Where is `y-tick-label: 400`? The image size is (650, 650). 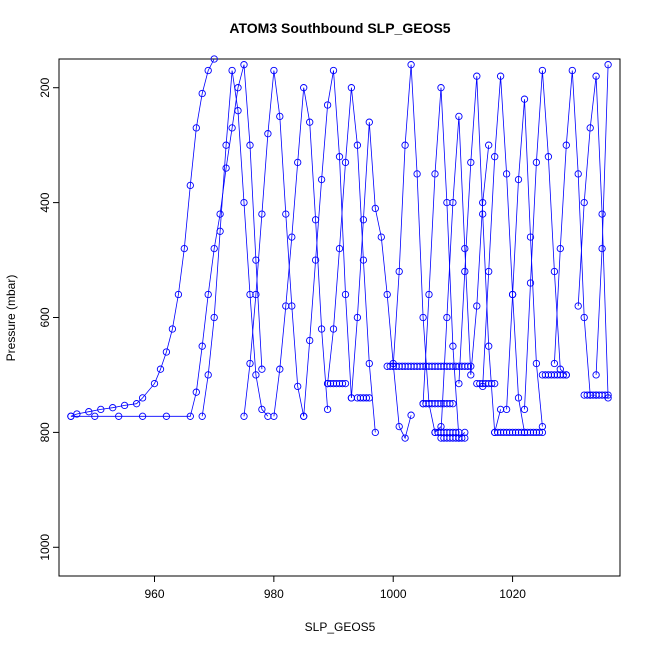
y-tick-label: 400 is located at coordinates (45, 202).